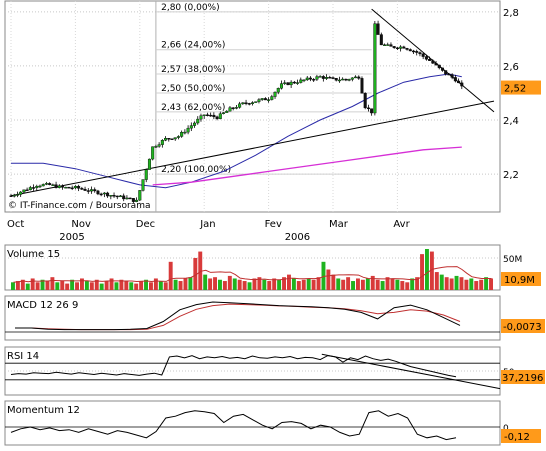  I want to click on momentum-panel: Momentum 120-0,12, so click(272, 423).